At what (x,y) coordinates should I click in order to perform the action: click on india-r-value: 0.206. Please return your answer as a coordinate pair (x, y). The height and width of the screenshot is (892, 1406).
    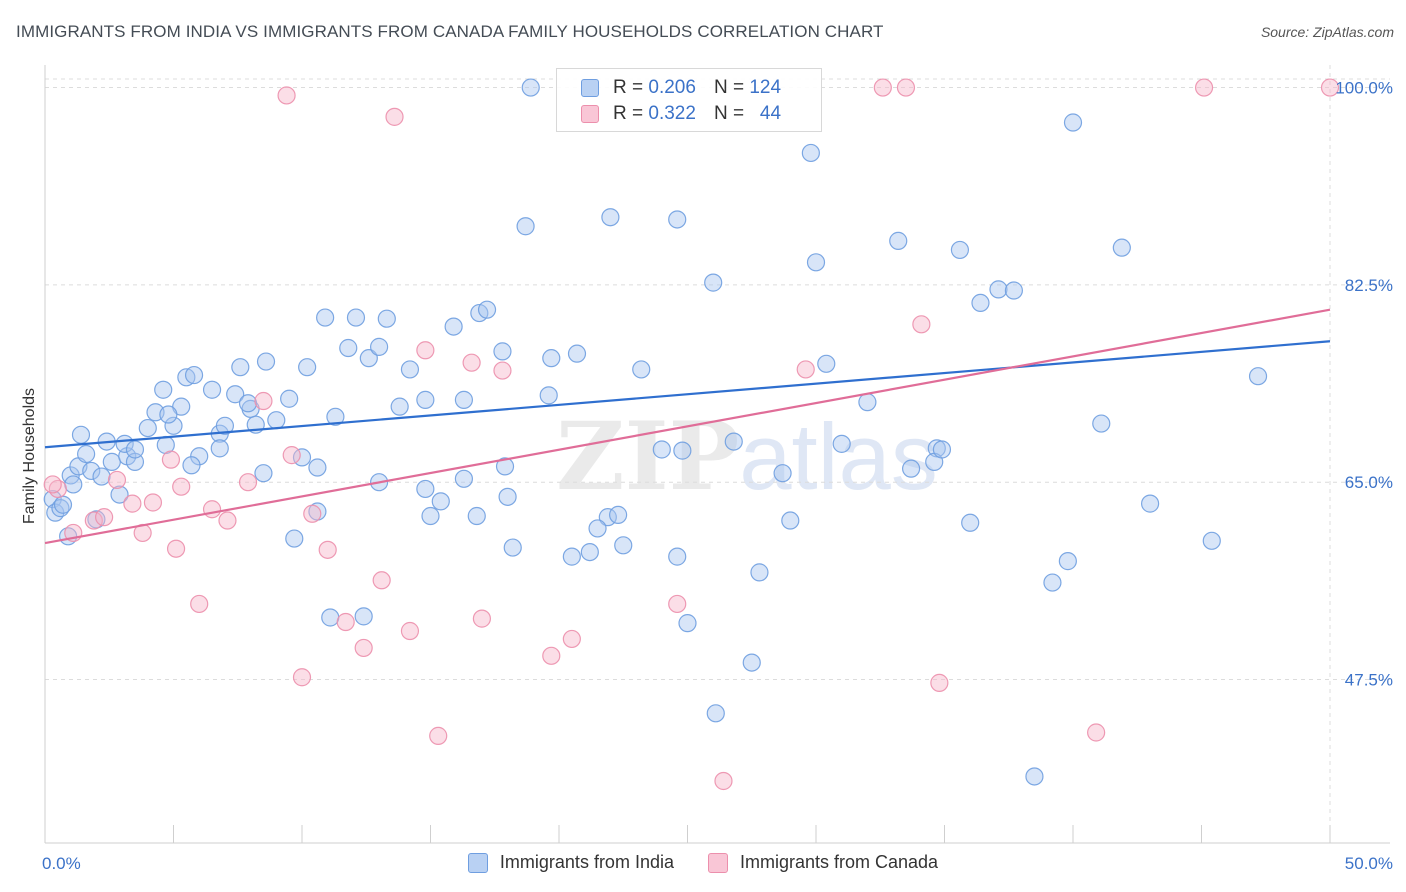
    Looking at the image, I should click on (672, 87).